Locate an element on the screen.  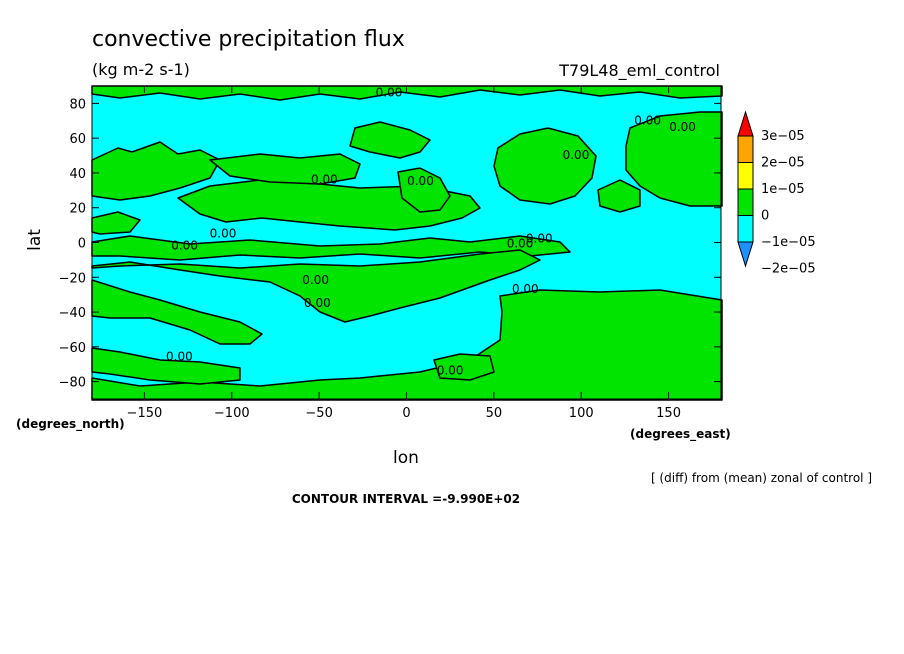
x-tick-label: −100 is located at coordinates (232, 413).